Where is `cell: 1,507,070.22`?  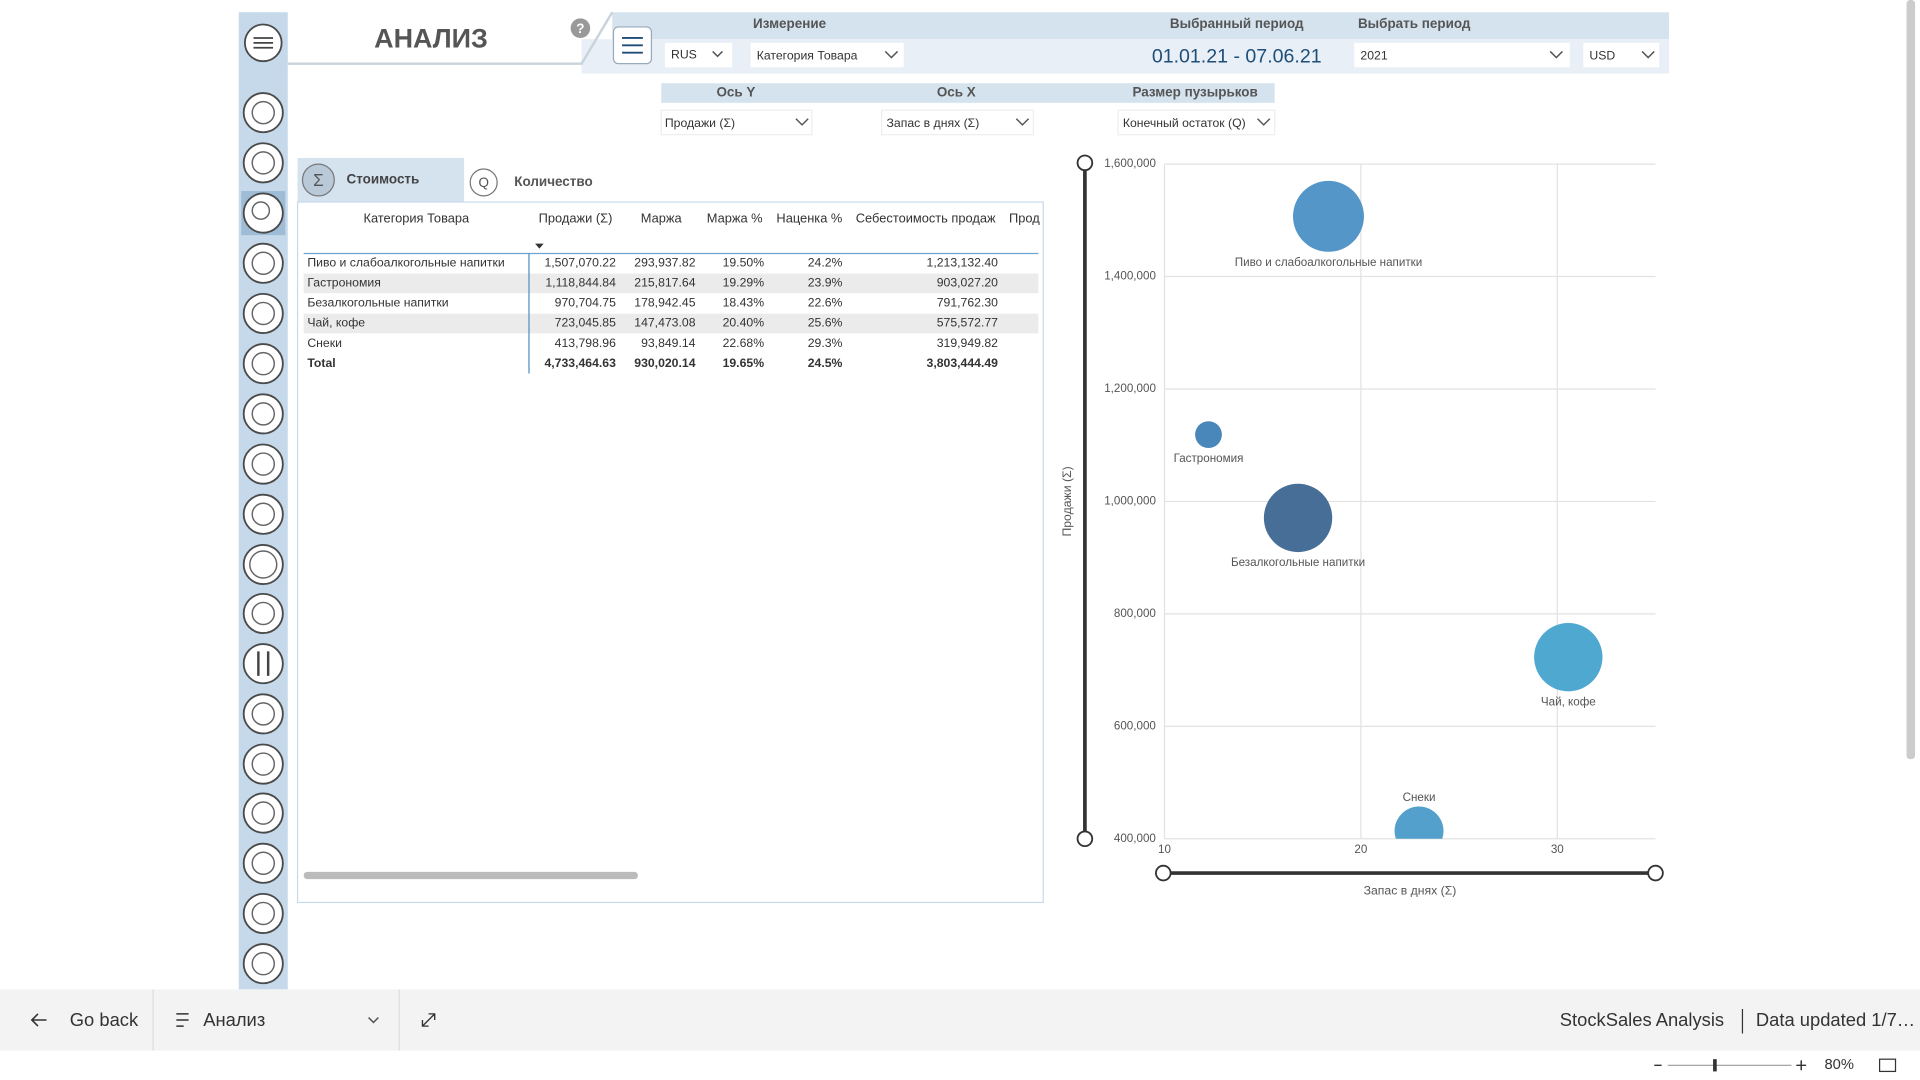
cell: 1,507,070.22 is located at coordinates (580, 262).